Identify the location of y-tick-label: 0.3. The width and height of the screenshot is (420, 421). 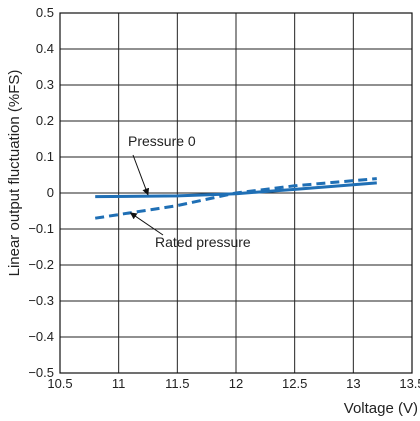
(45, 84).